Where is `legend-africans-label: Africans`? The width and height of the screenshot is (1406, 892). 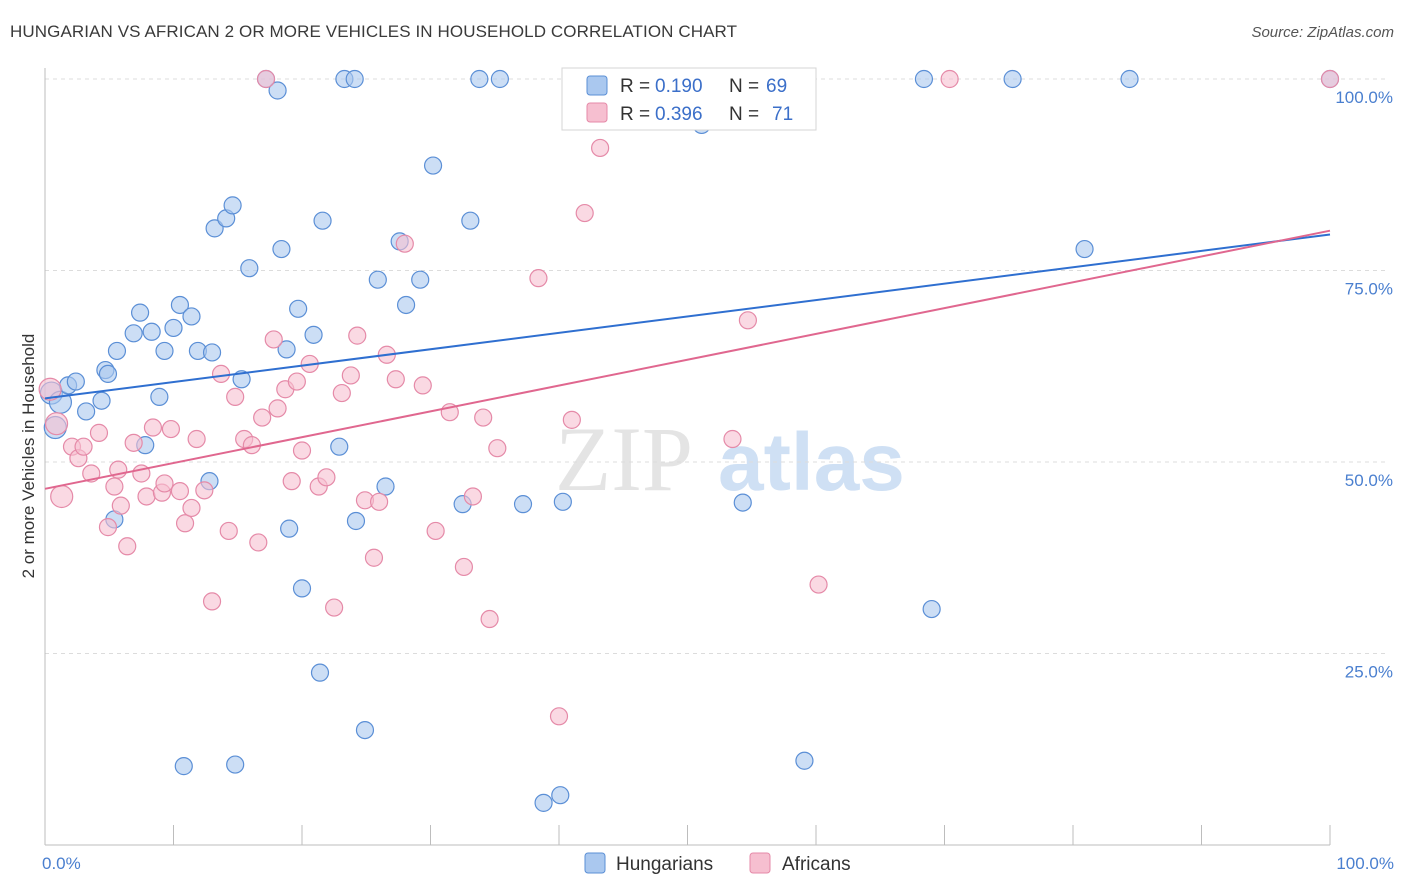
legend-africans-label: Africans is located at coordinates (816, 864).